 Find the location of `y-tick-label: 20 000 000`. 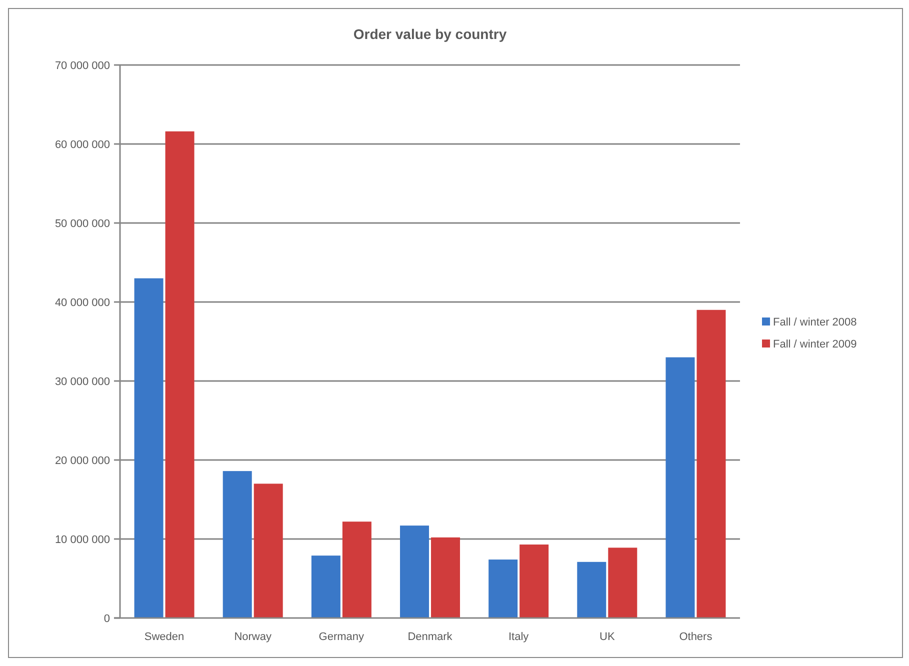

y-tick-label: 20 000 000 is located at coordinates (82, 460).